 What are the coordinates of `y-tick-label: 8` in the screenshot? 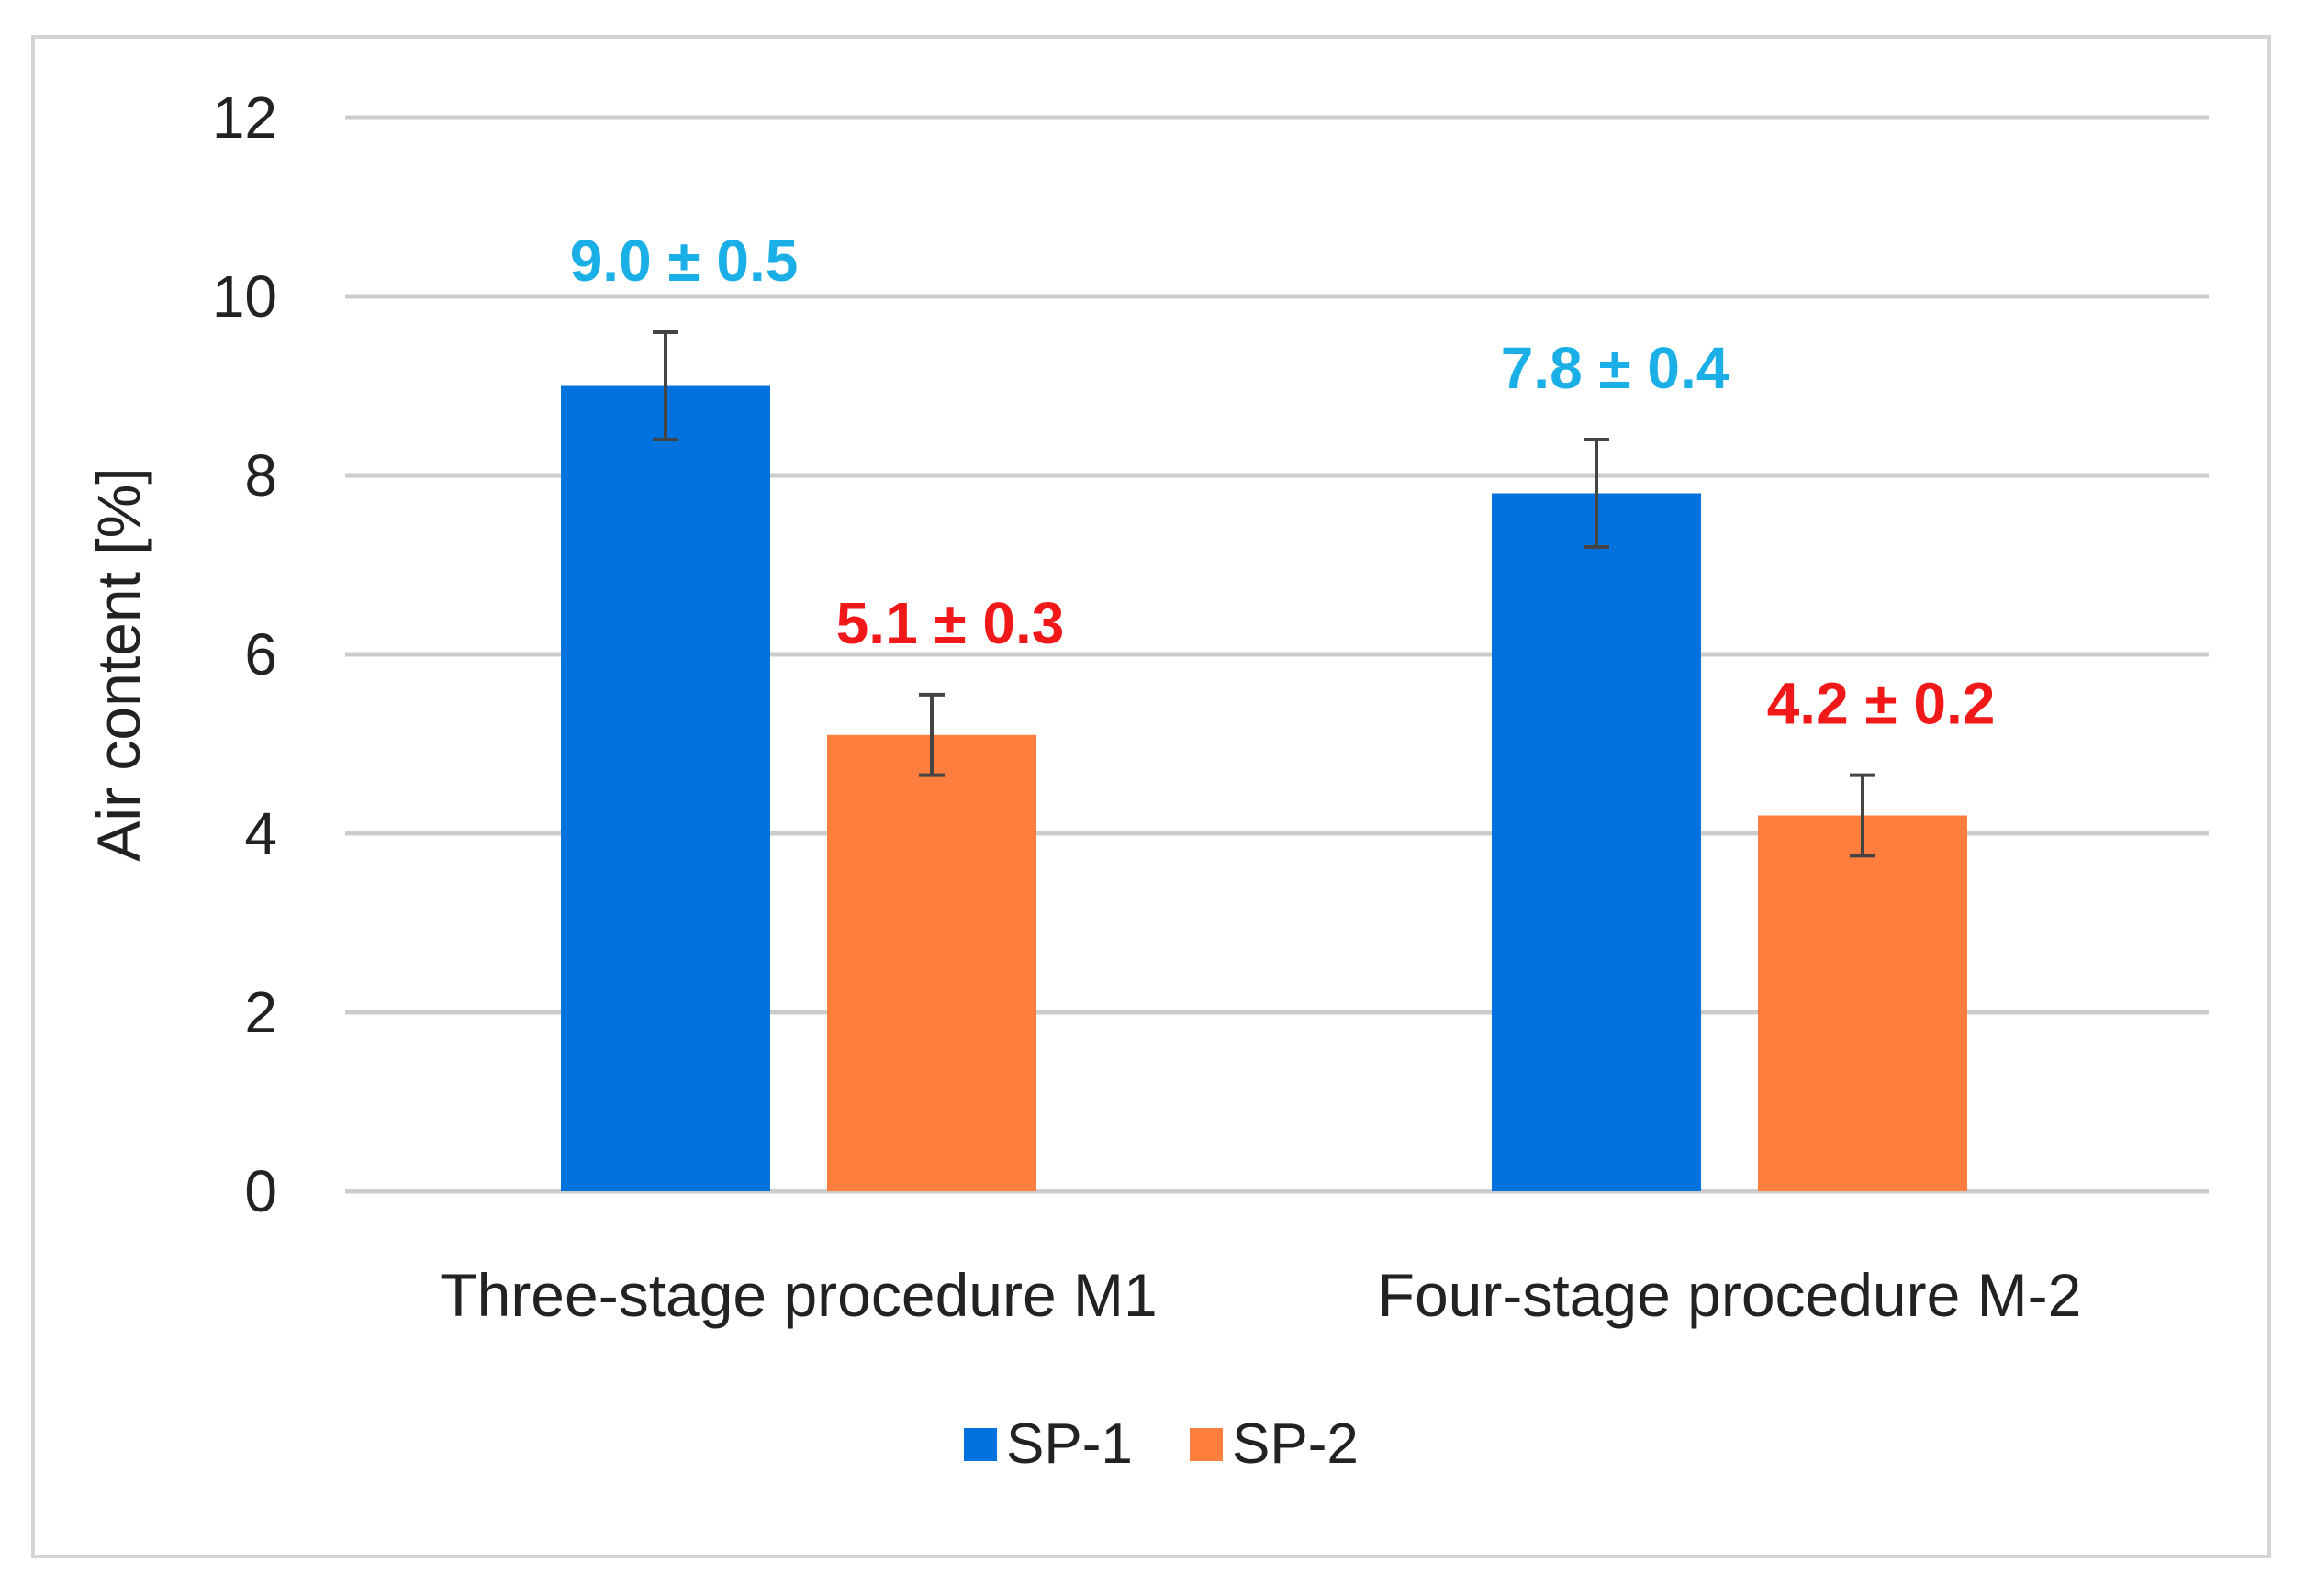 It's located at (260, 475).